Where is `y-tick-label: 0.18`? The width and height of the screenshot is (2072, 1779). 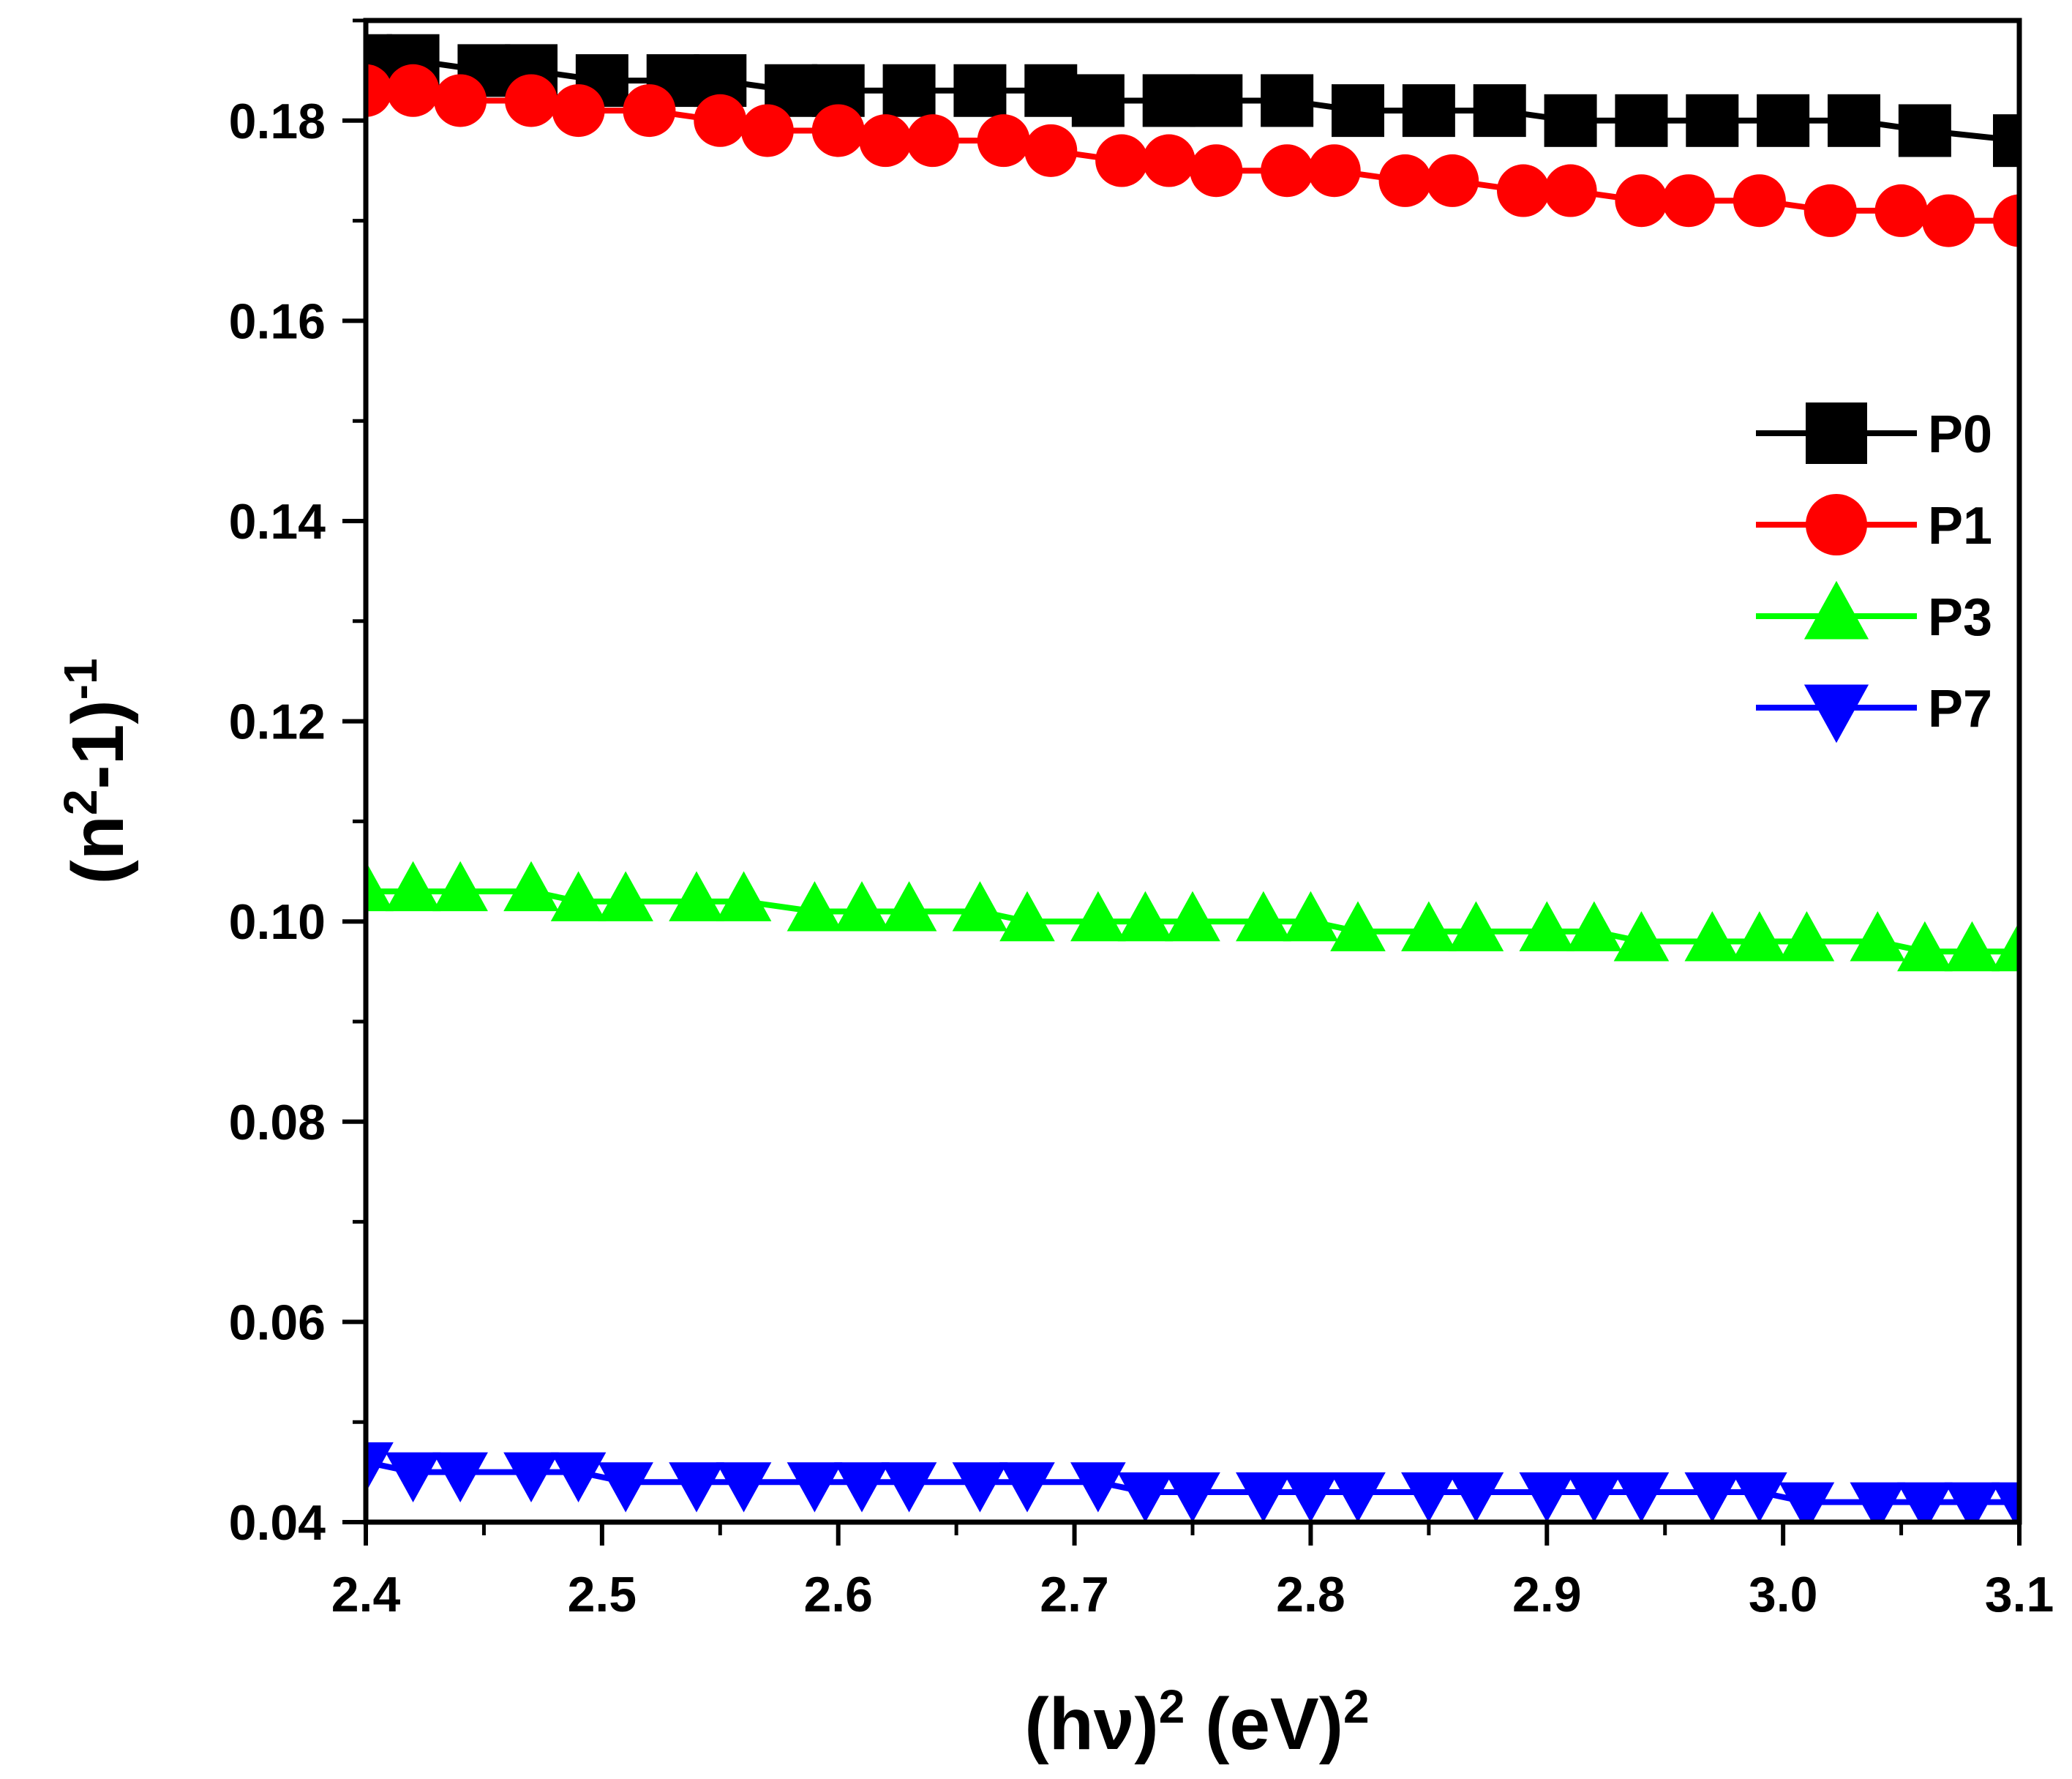
y-tick-label: 0.18 is located at coordinates (277, 121).